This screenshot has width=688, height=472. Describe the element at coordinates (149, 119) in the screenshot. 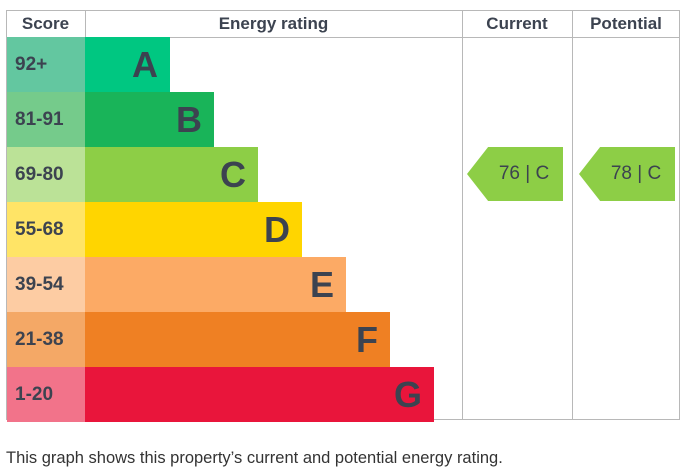

I see `band-bar-b: B` at that location.